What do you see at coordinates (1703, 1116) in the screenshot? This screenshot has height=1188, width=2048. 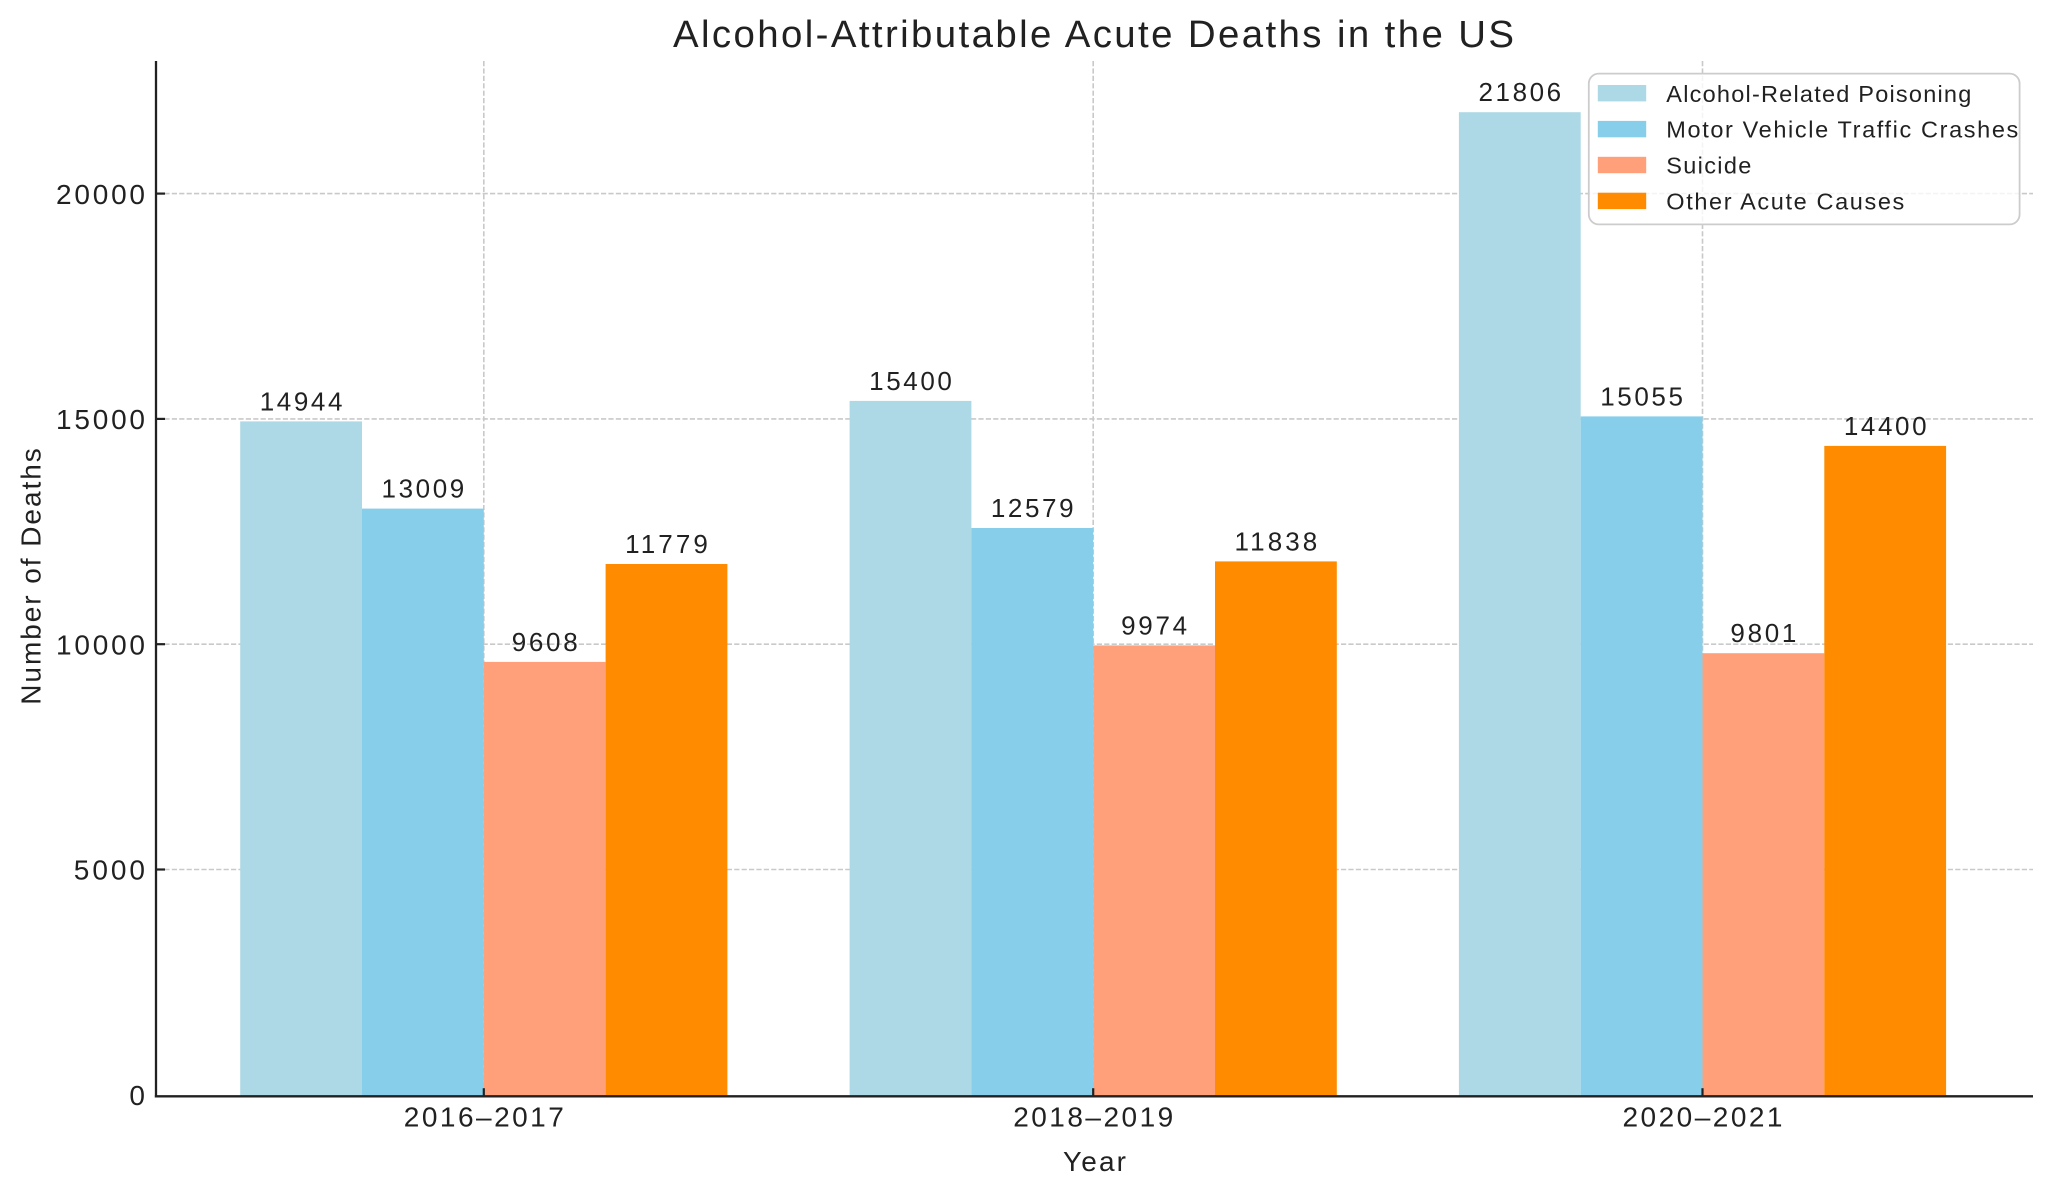 I see `svg-text: 2020–2021` at bounding box center [1703, 1116].